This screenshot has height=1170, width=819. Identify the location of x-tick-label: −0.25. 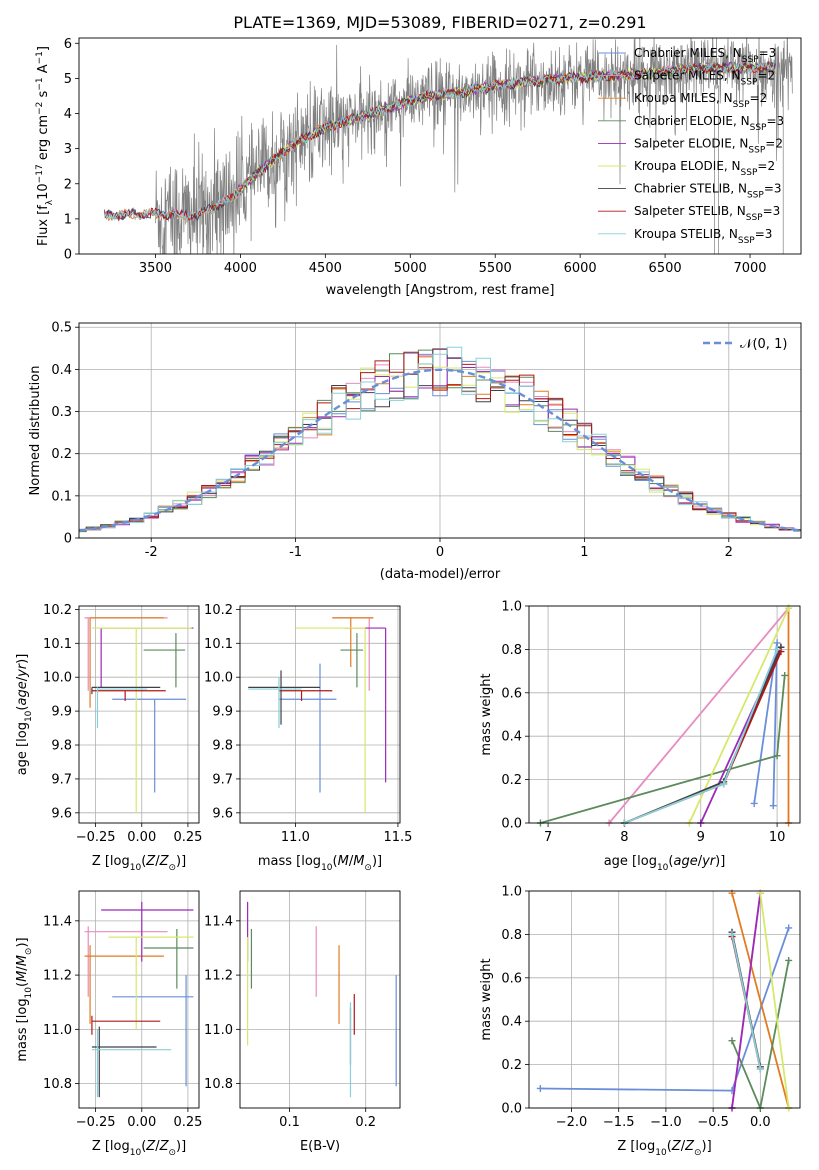
(96, 1122).